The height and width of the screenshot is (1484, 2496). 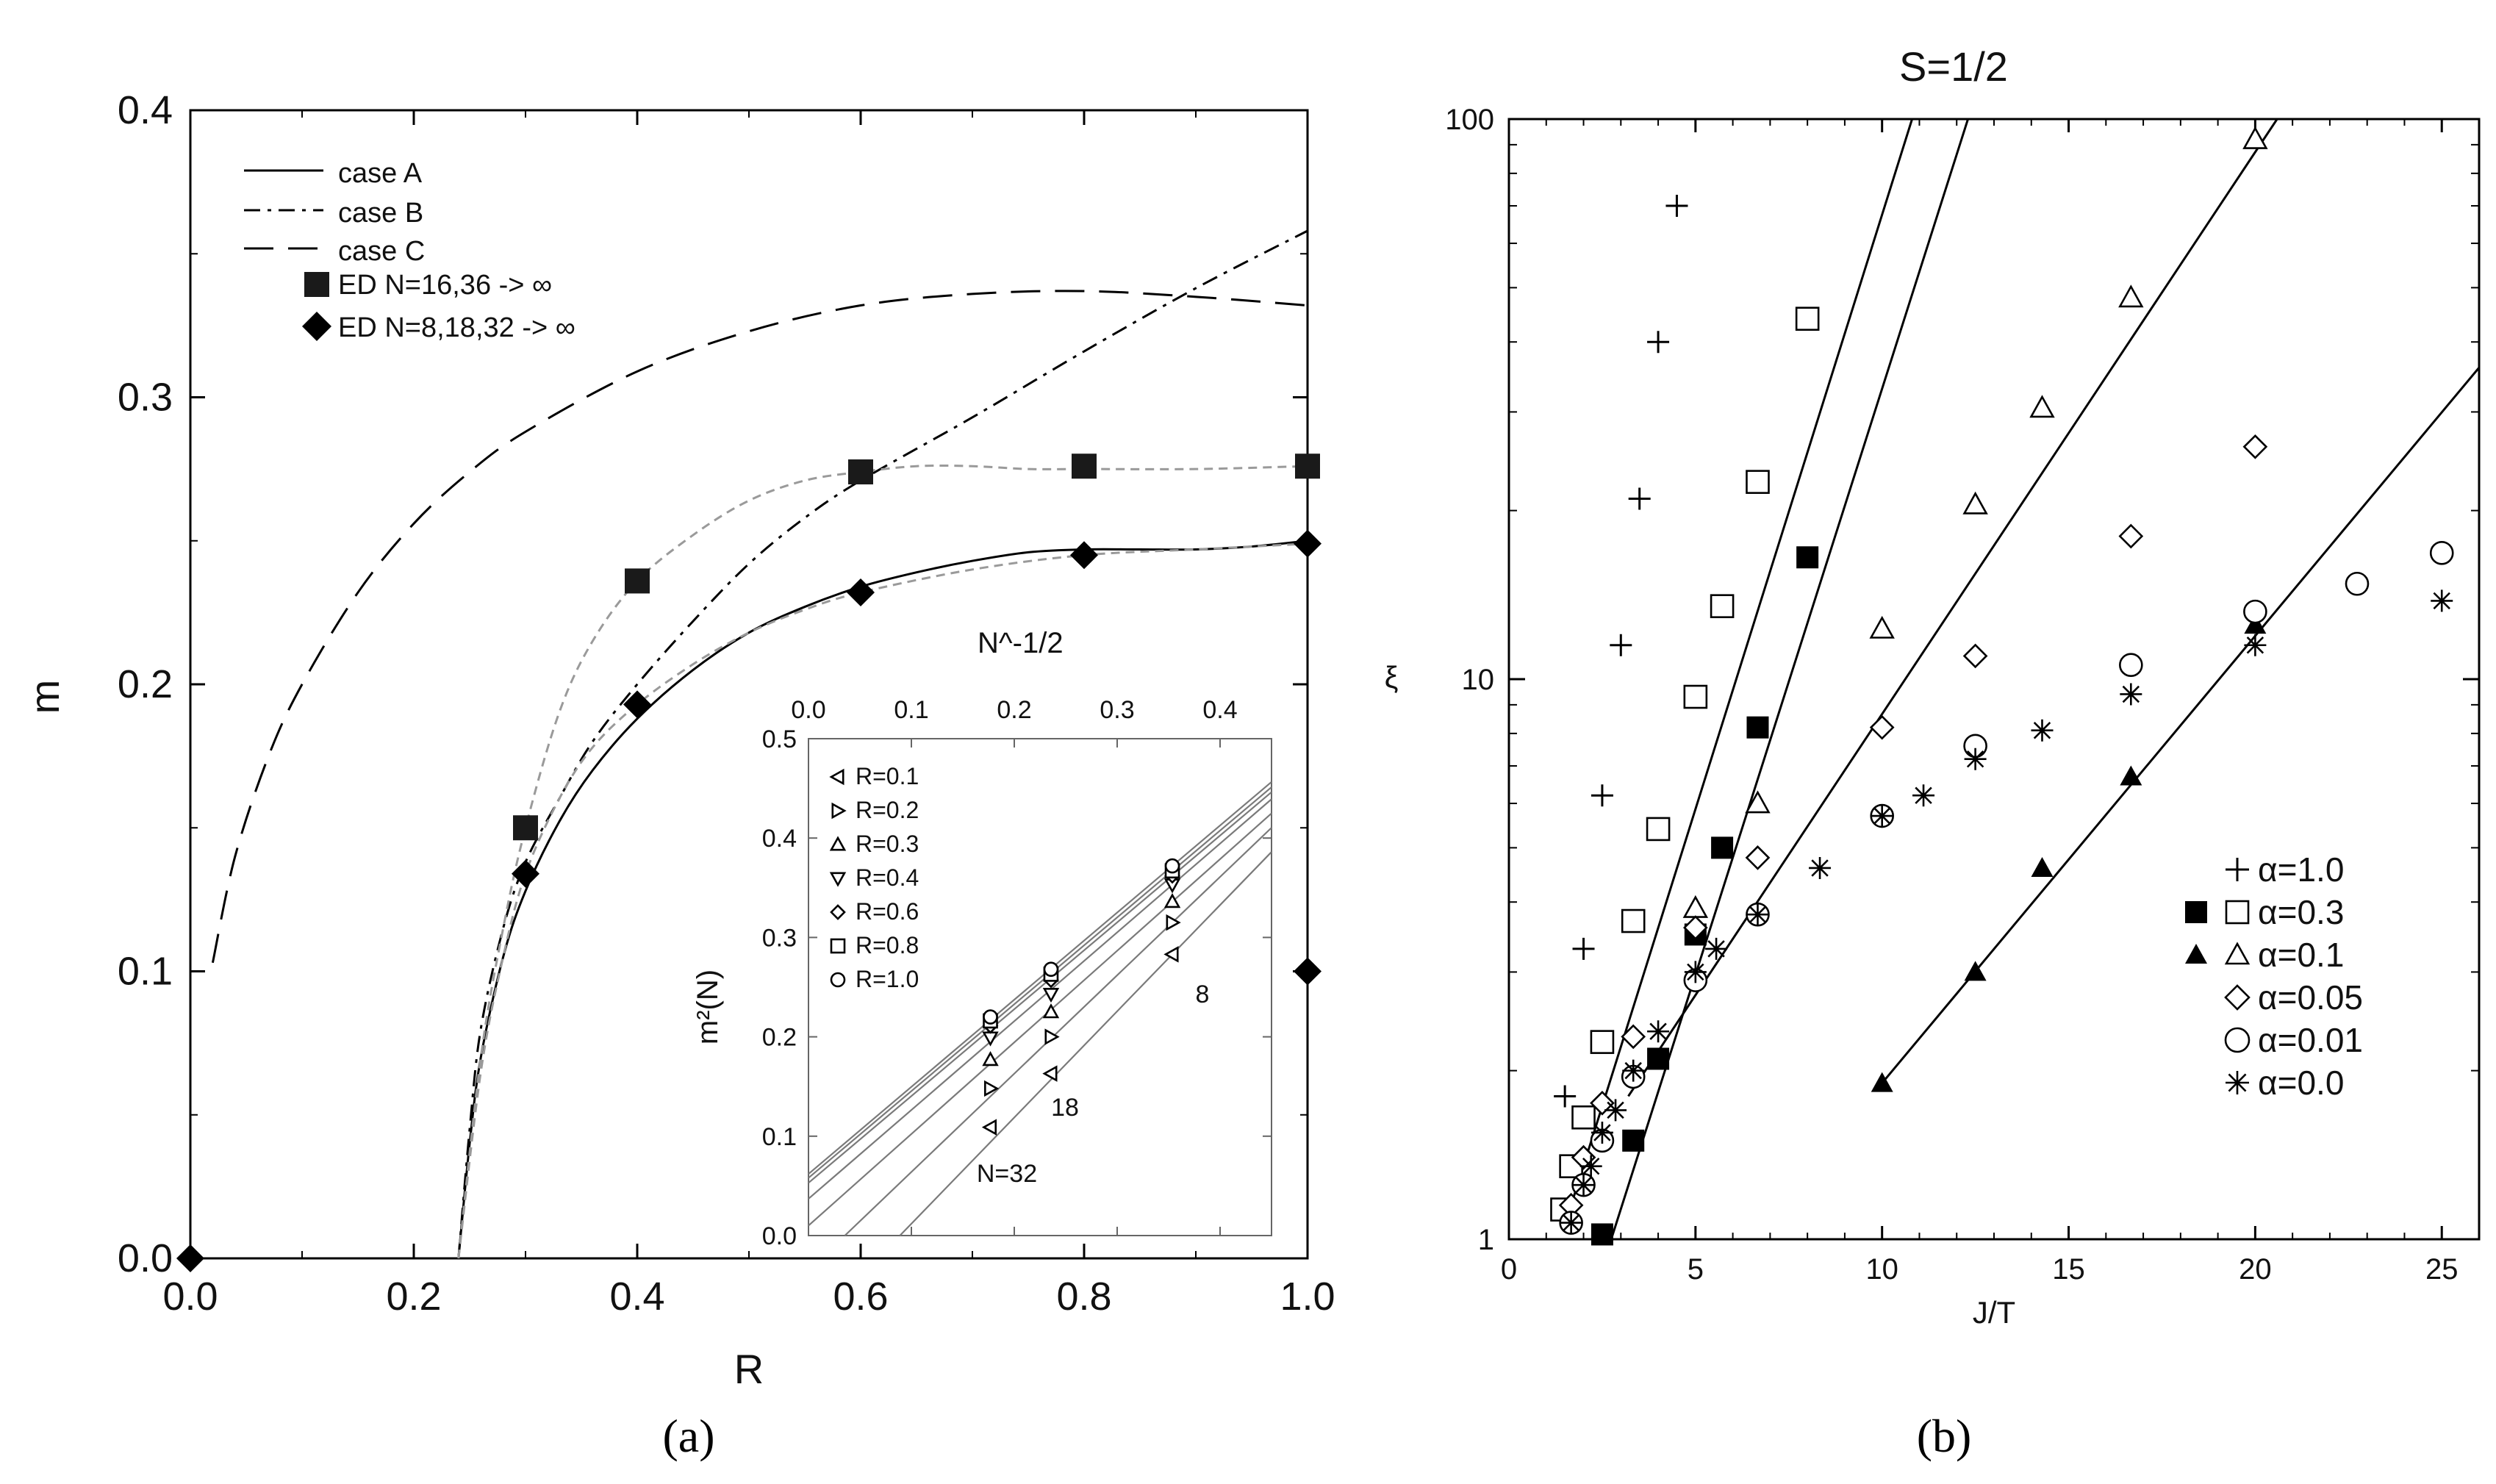 What do you see at coordinates (2274, 976) in the screenshot?
I see `panel-b-legend: α=1.0 α=0.3 α=0.1 α=0.05 α=0.01 α=0.0` at bounding box center [2274, 976].